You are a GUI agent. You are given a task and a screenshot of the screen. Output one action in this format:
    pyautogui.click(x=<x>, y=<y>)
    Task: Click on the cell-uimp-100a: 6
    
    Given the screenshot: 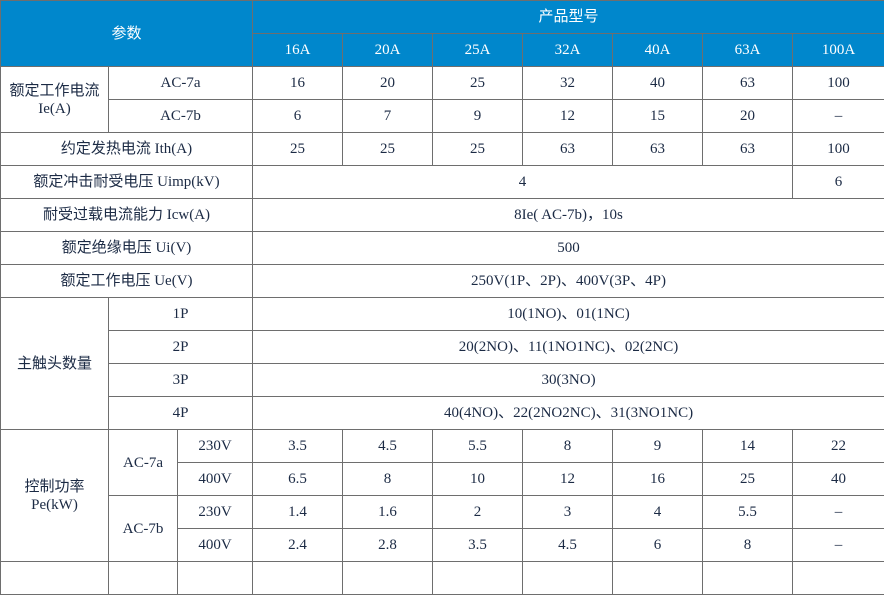 What is the action you would take?
    pyautogui.click(x=838, y=182)
    